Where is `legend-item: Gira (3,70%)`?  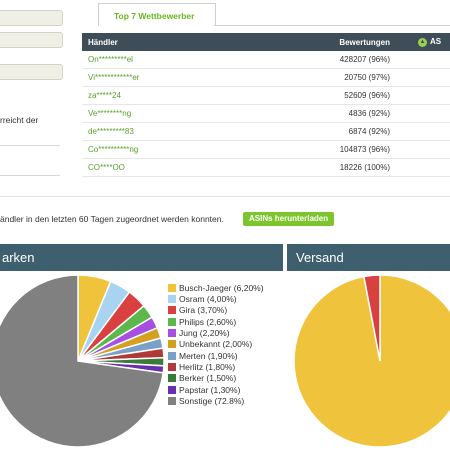
legend-item: Gira (3,70%) is located at coordinates (216, 310).